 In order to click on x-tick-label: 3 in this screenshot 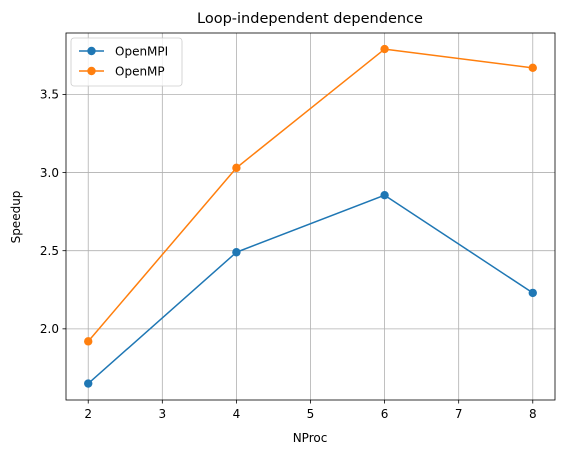, I will do `click(162, 414)`.